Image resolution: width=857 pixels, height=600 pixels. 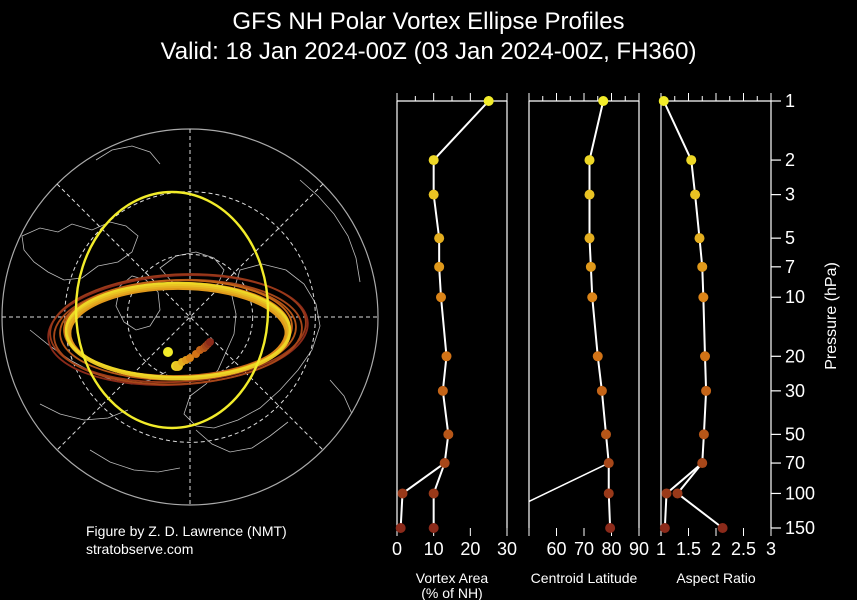 I want to click on centroid-latitude-branch-line, so click(x=569, y=482).